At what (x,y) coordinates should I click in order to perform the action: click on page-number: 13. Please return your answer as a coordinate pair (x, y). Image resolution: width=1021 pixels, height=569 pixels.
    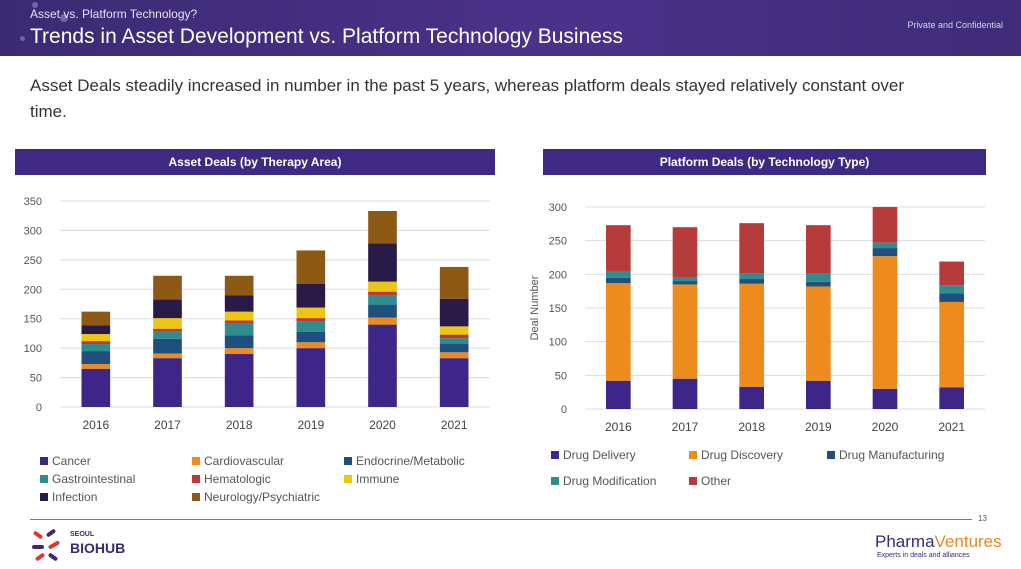
    Looking at the image, I should click on (982, 518).